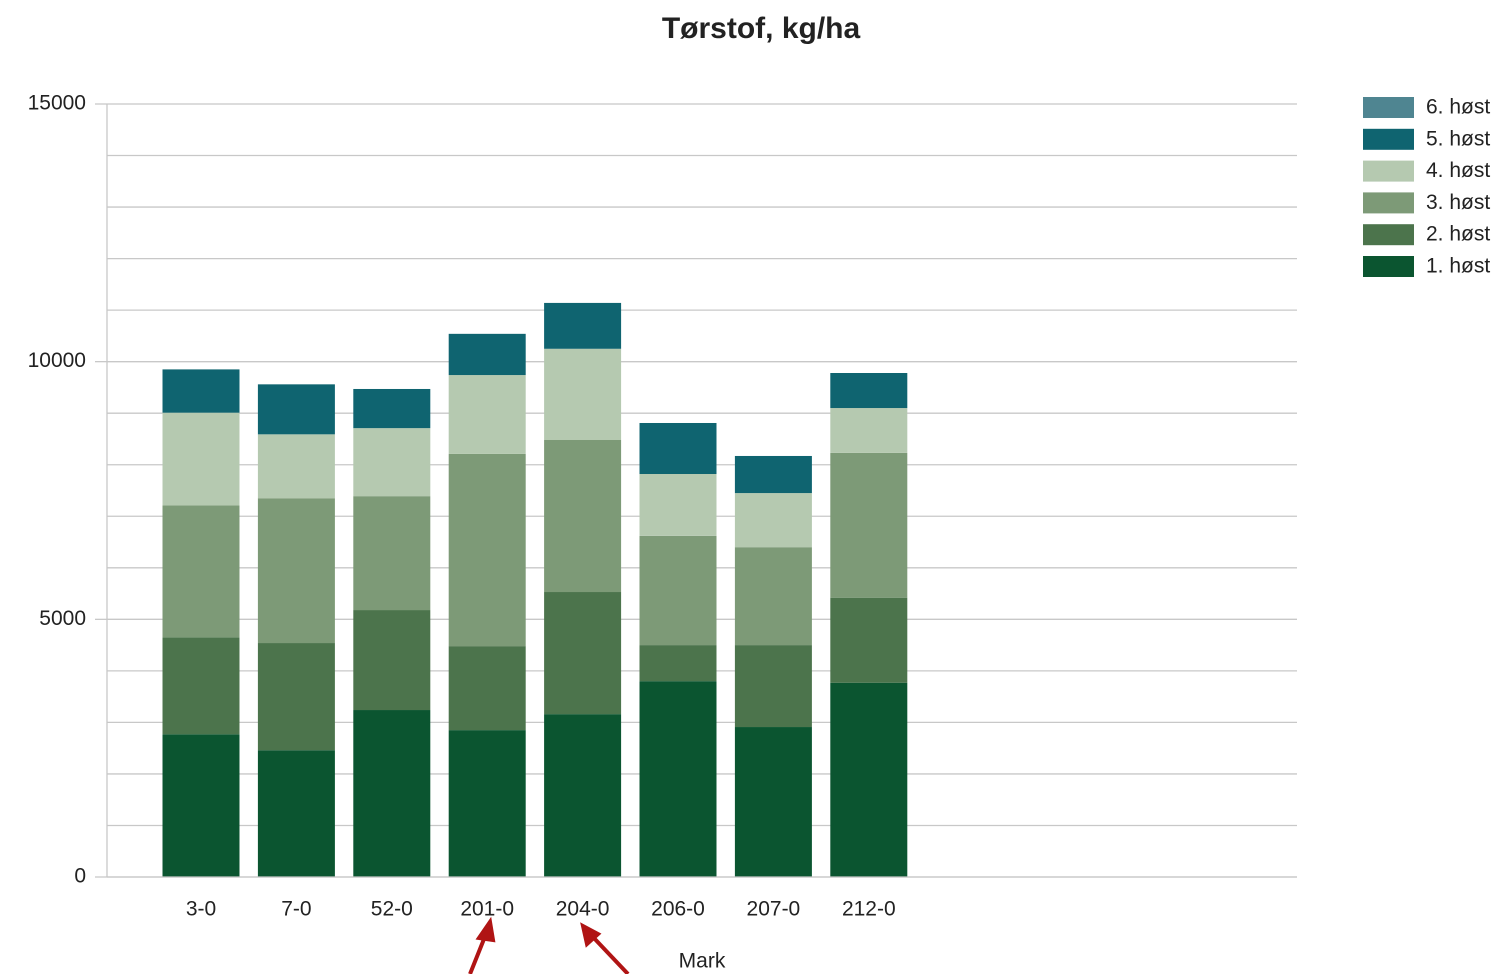 The height and width of the screenshot is (974, 1512). I want to click on x-axis-label: Mark, so click(702, 961).